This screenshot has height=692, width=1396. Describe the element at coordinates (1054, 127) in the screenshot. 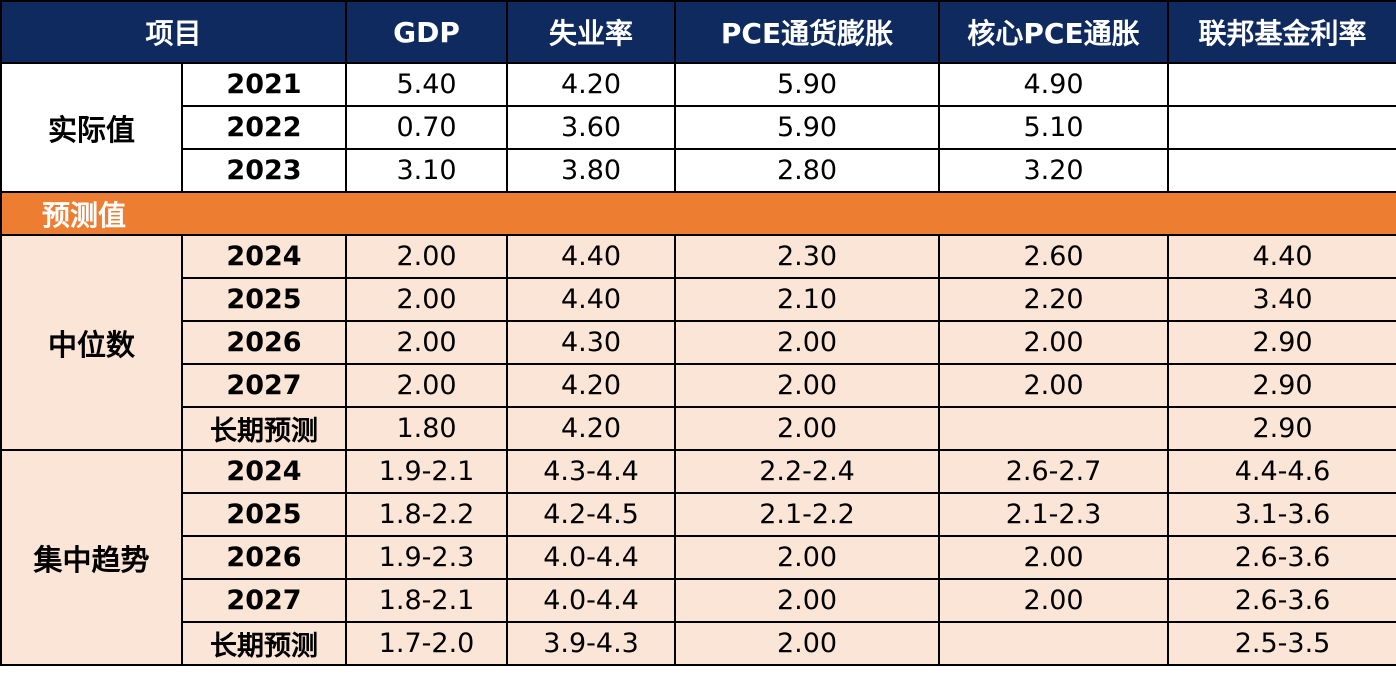

I see `value-cell: 5.10` at that location.